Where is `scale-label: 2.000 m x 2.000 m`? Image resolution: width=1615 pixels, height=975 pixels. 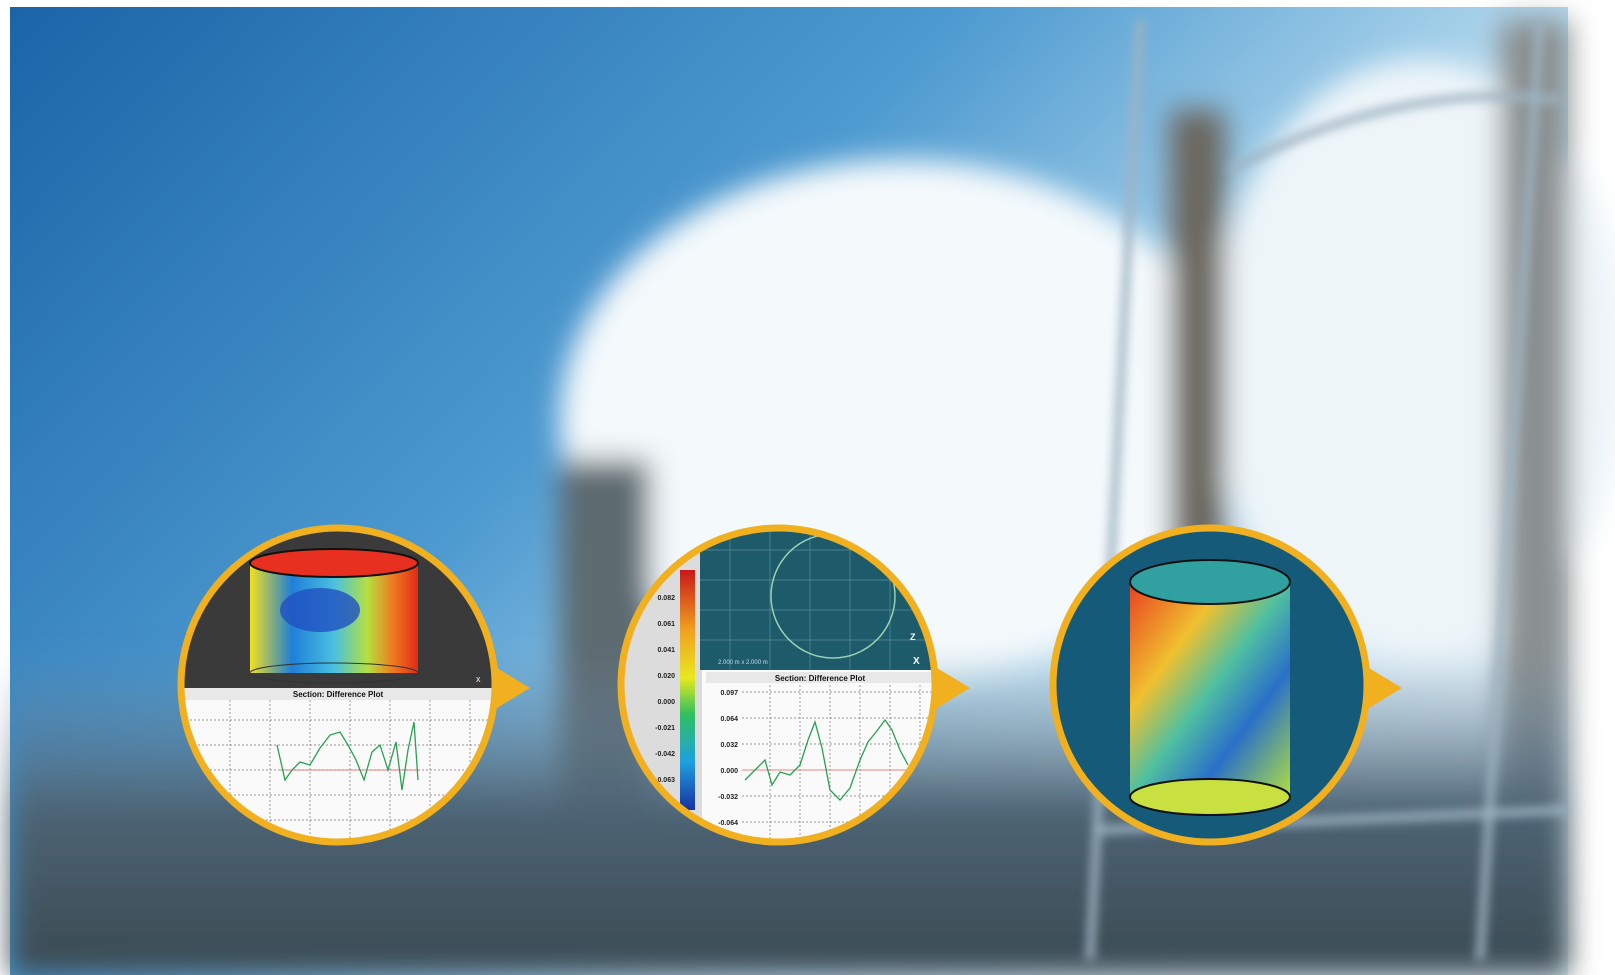 scale-label: 2.000 m x 2.000 m is located at coordinates (743, 663).